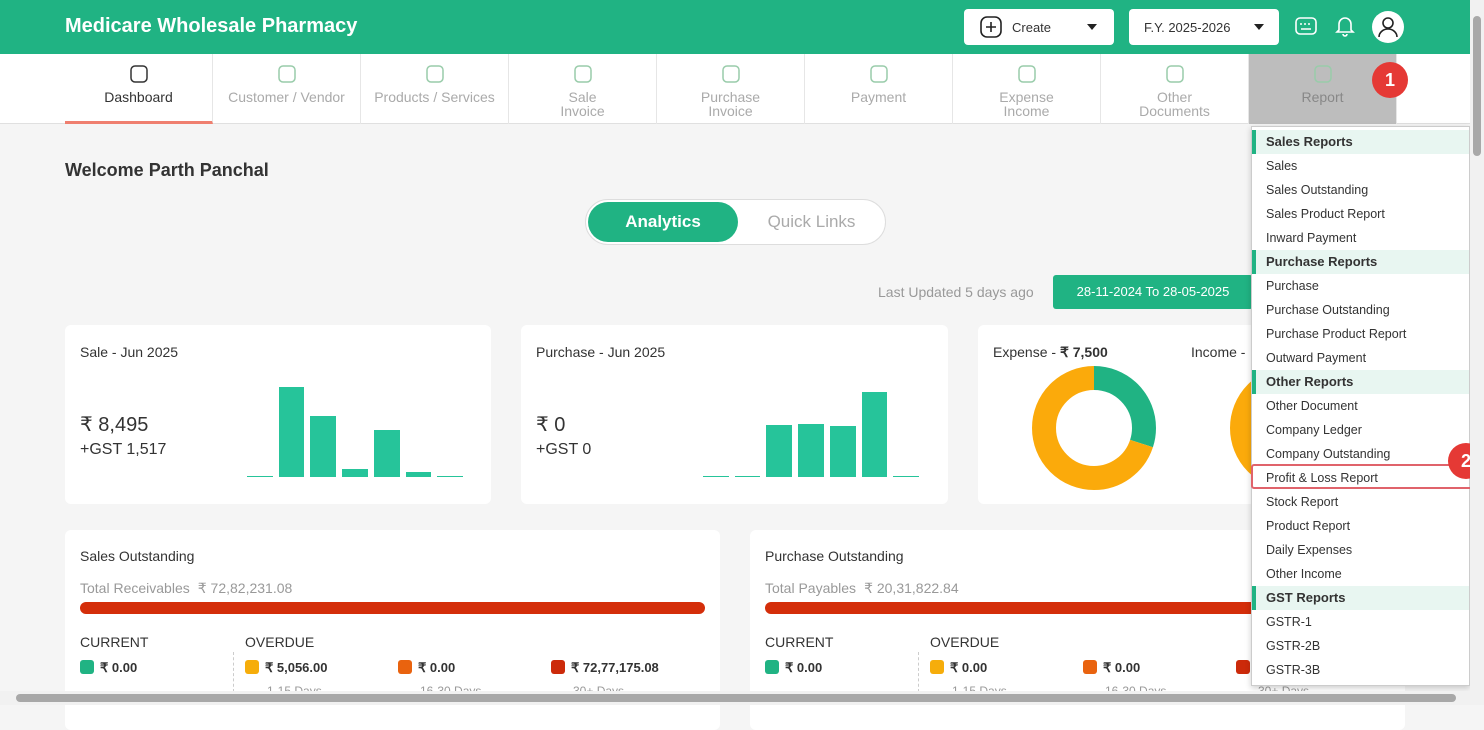  Describe the element at coordinates (129, 352) in the screenshot. I see `card-title: Sale - Jun 2025` at that location.